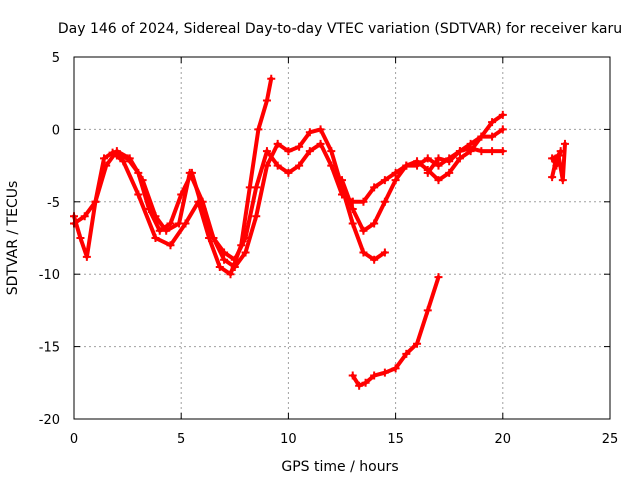 The image size is (640, 480). Describe the element at coordinates (503, 439) in the screenshot. I see `x-tick-label: 20` at that location.